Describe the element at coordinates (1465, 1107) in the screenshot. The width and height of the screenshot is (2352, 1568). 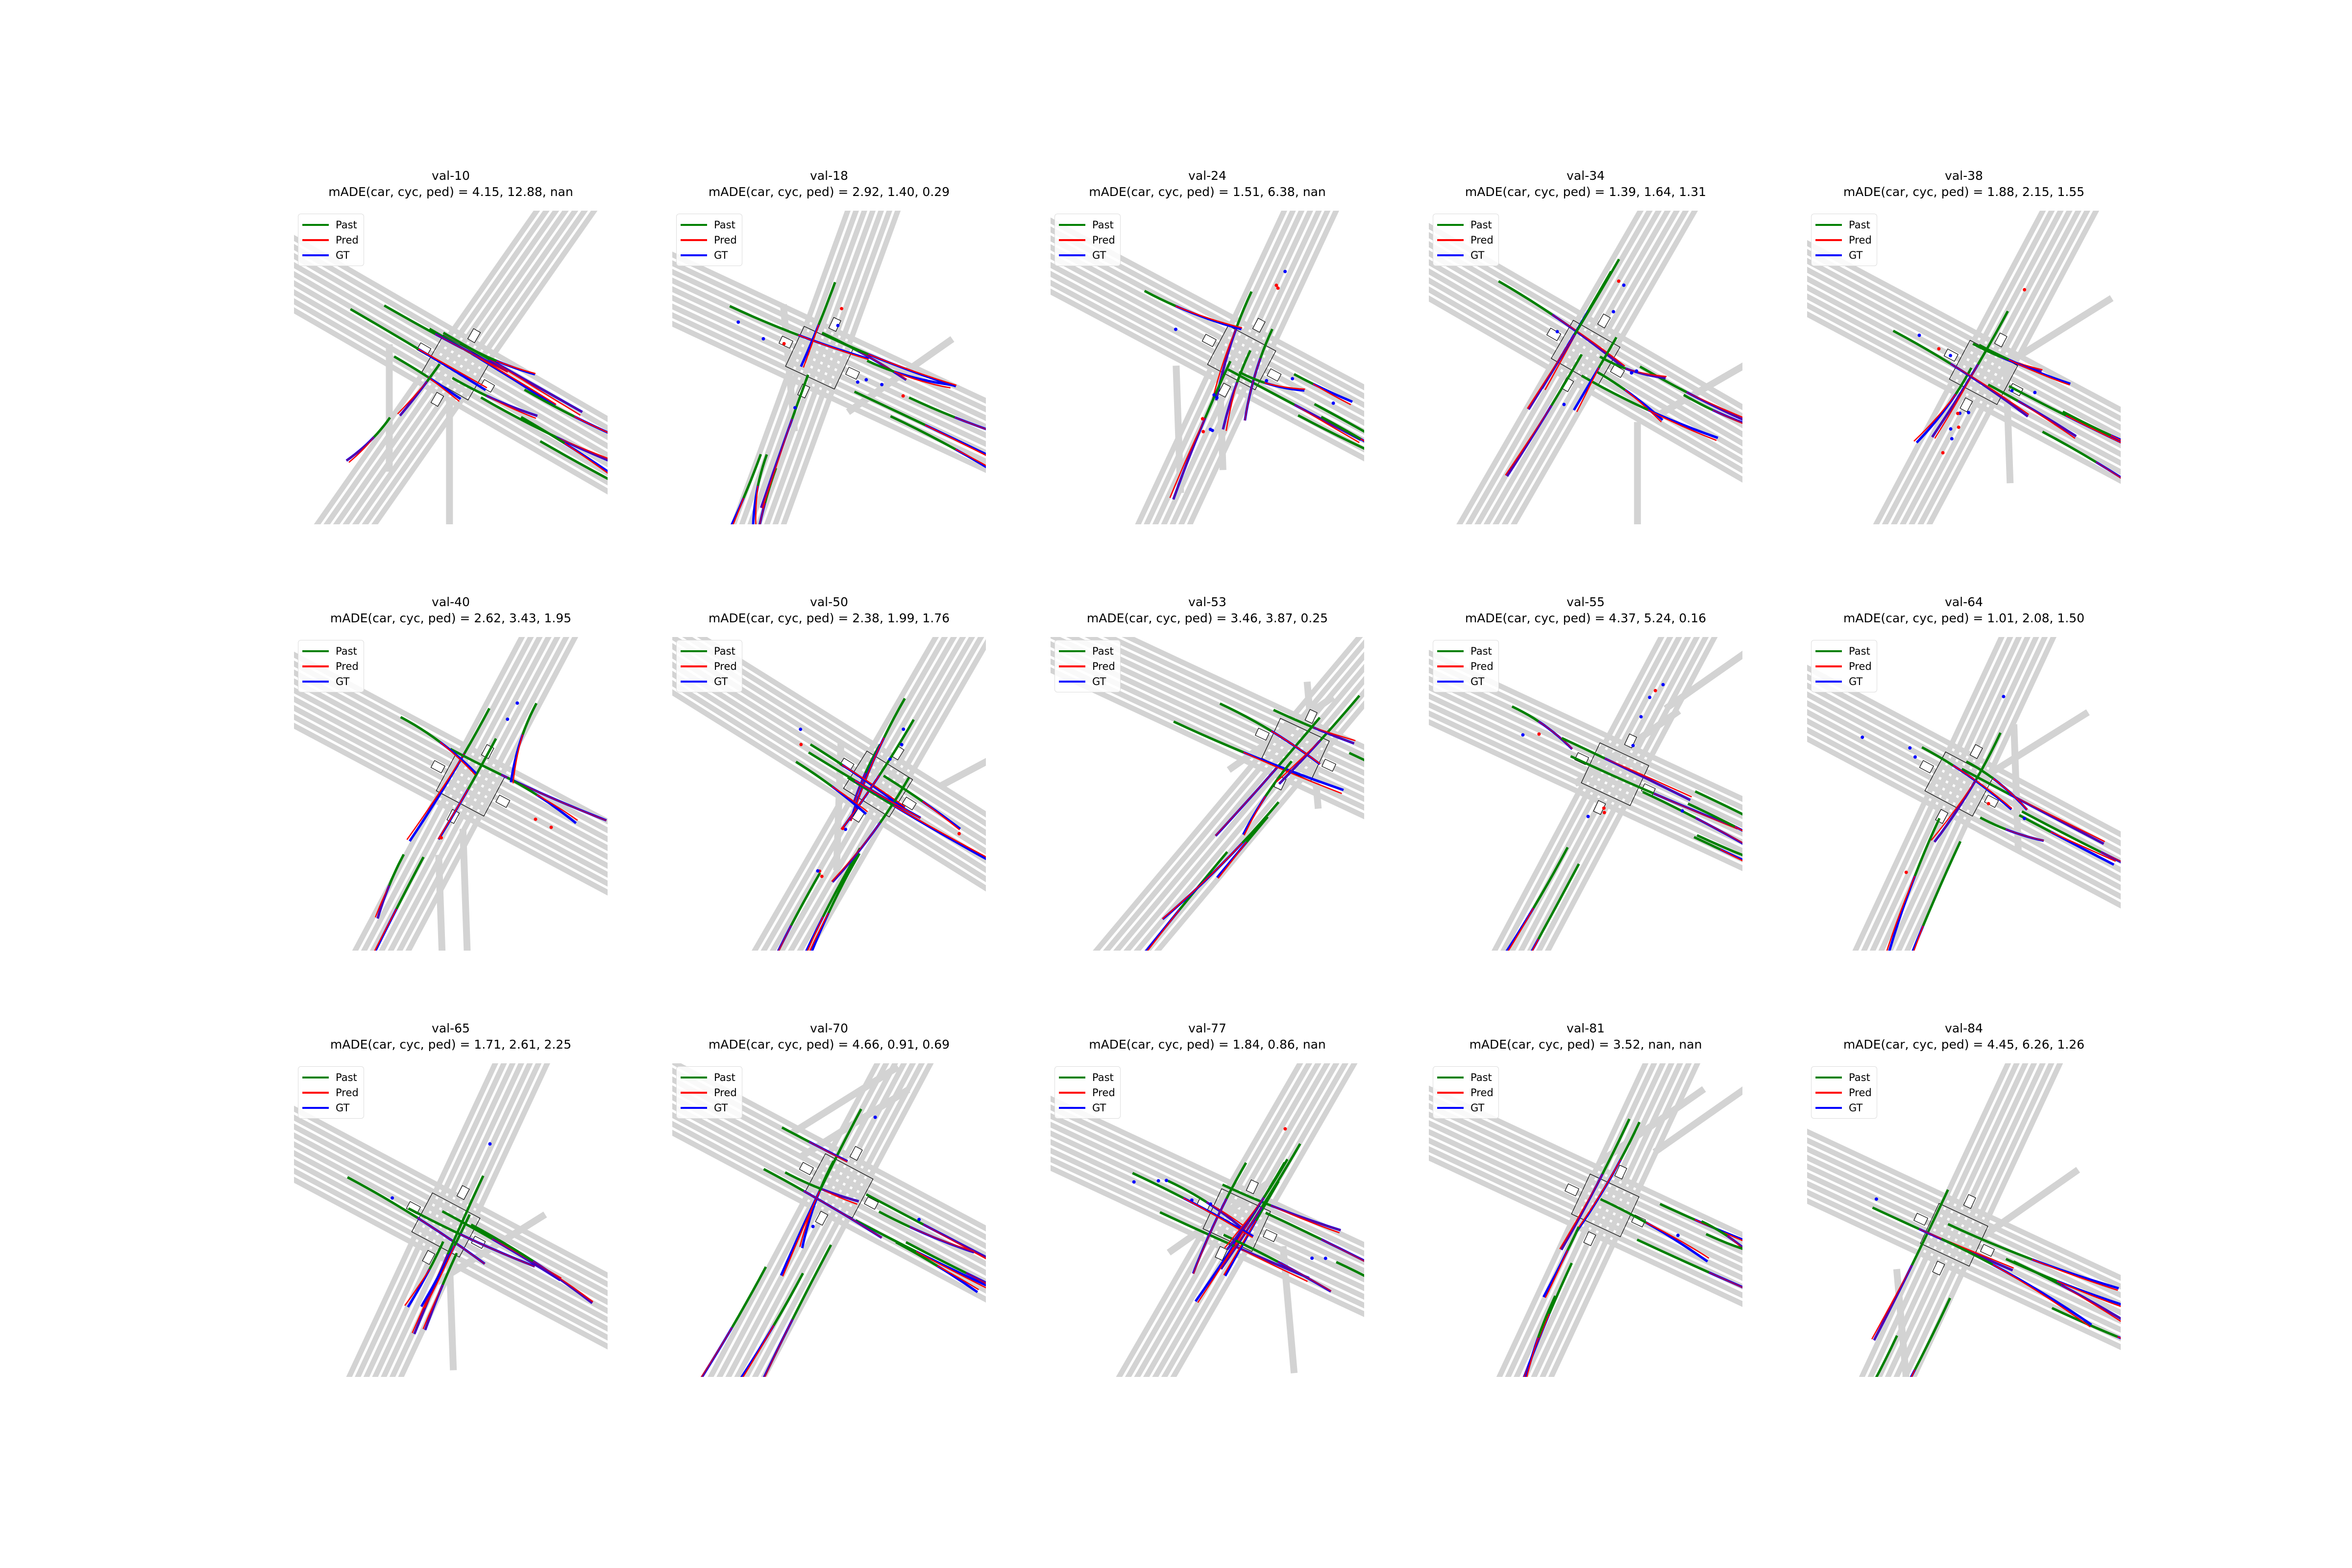
I see `legend-item-gt: GT` at that location.